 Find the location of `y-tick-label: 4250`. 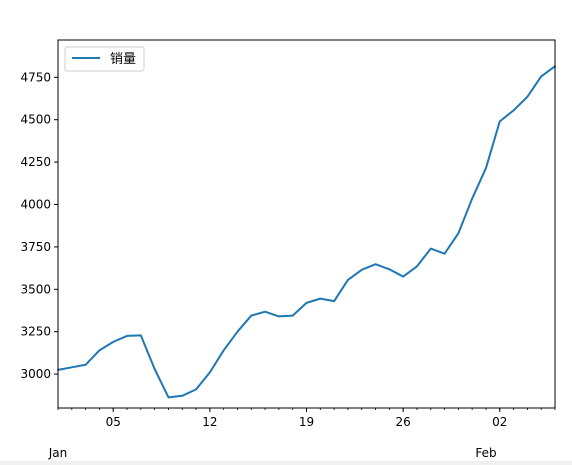

y-tick-label: 4250 is located at coordinates (35, 162).